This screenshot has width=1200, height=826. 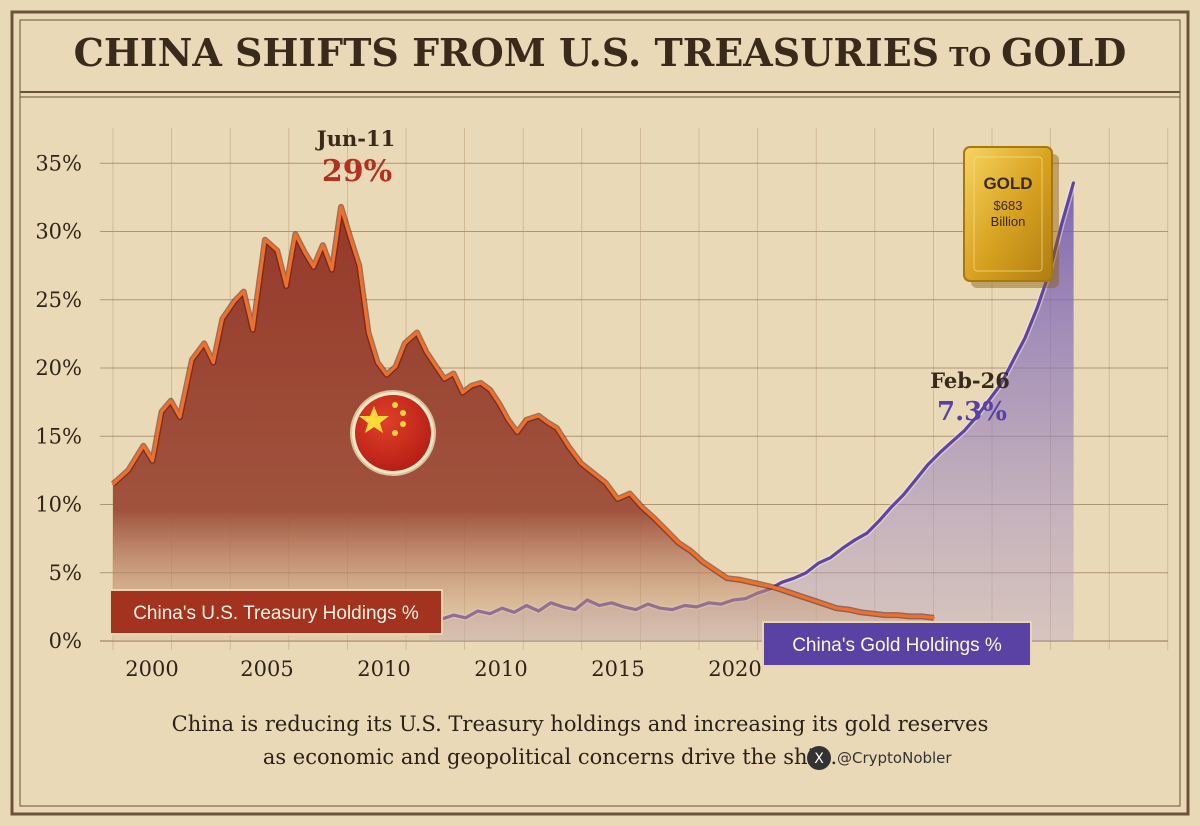 I want to click on gold-bar-label: GOLD, so click(x=1007, y=183).